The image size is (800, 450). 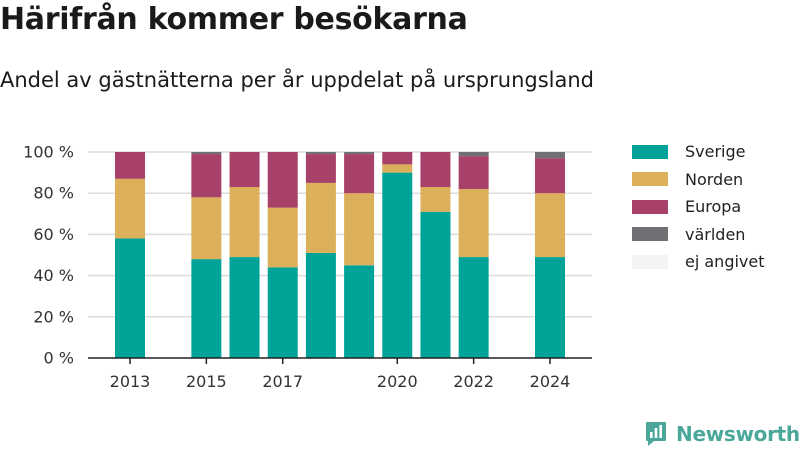 I want to click on x-tick-label: 2017, so click(x=282, y=381).